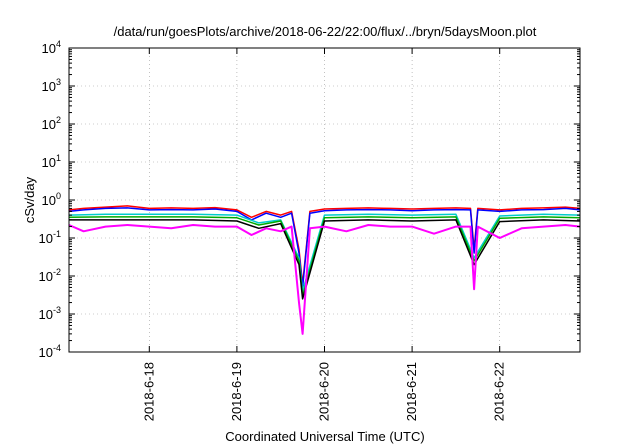  What do you see at coordinates (51, 161) in the screenshot?
I see `y-tick-label: 10¹` at bounding box center [51, 161].